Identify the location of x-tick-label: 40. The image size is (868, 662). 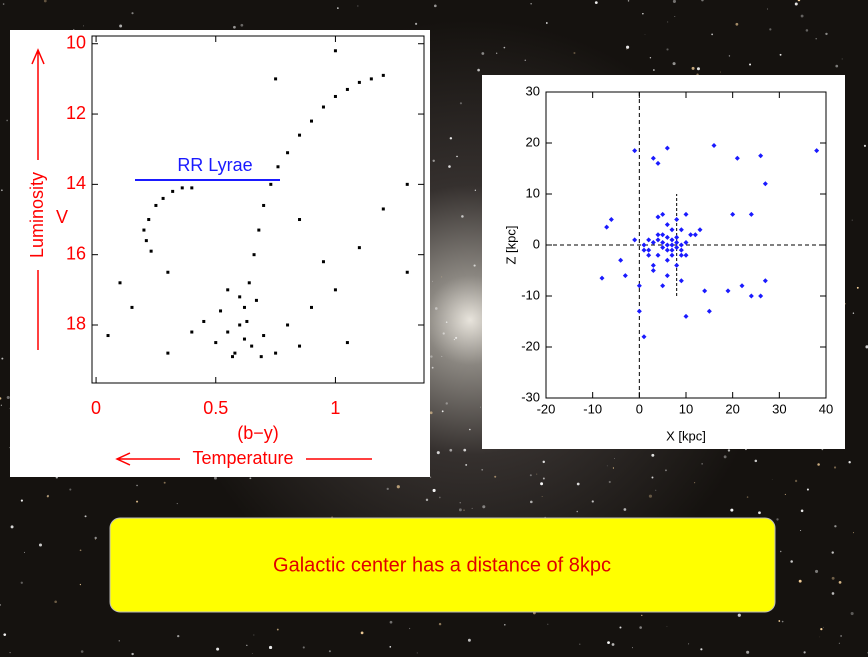
(826, 408).